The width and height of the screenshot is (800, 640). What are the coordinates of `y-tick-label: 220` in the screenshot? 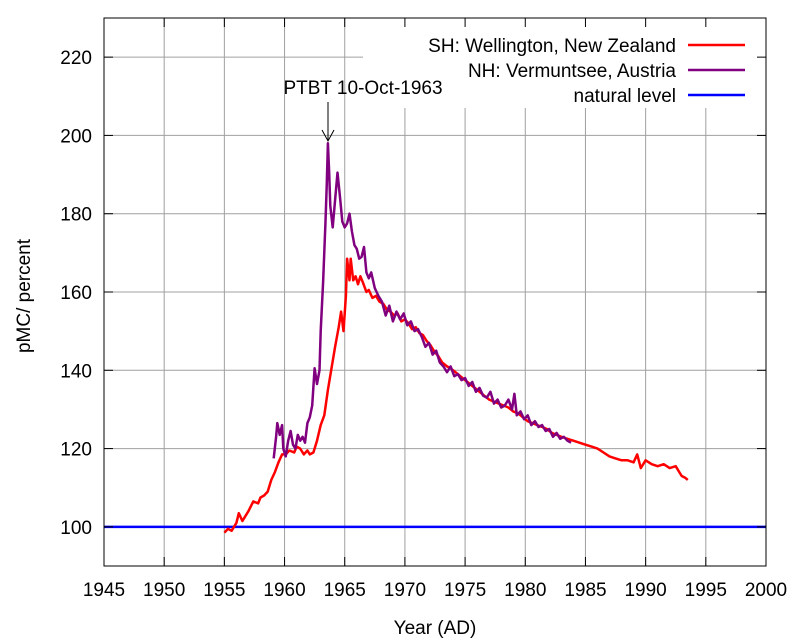 It's located at (76, 58).